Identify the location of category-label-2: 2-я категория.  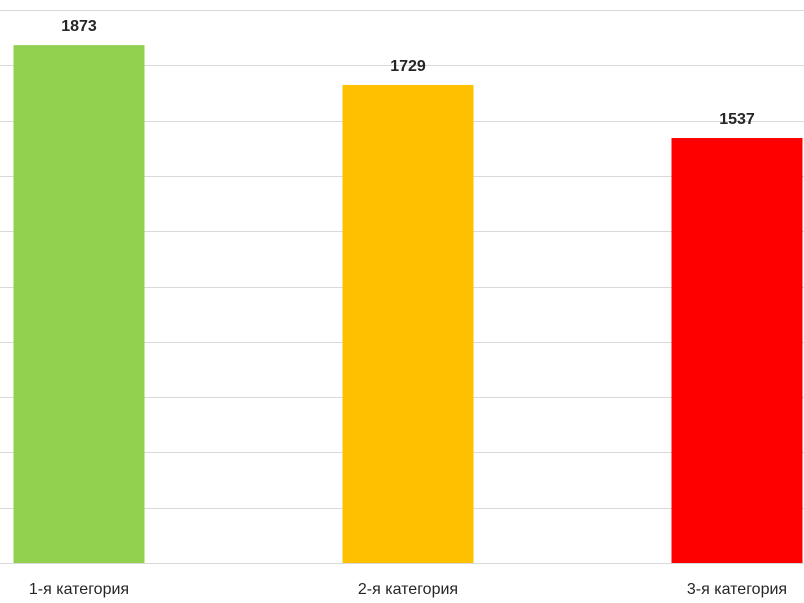
(408, 589).